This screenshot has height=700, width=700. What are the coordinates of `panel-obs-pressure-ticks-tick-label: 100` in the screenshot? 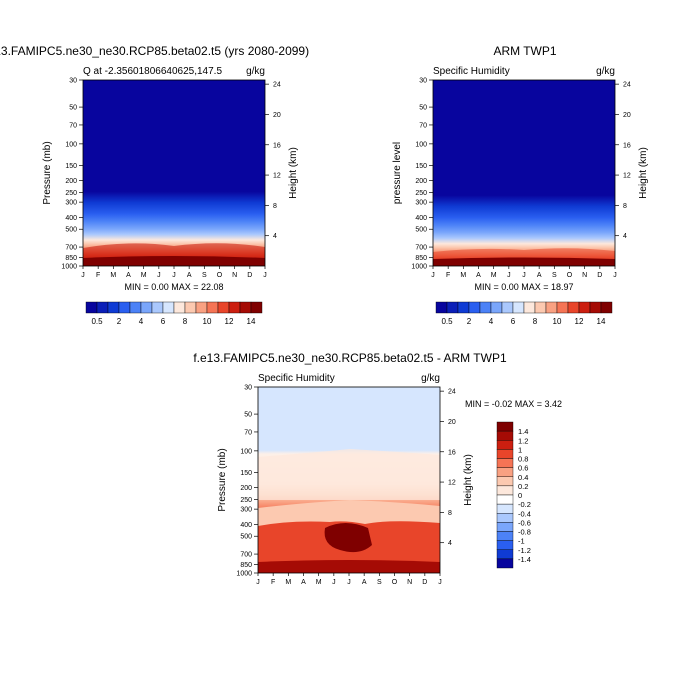 It's located at (421, 144).